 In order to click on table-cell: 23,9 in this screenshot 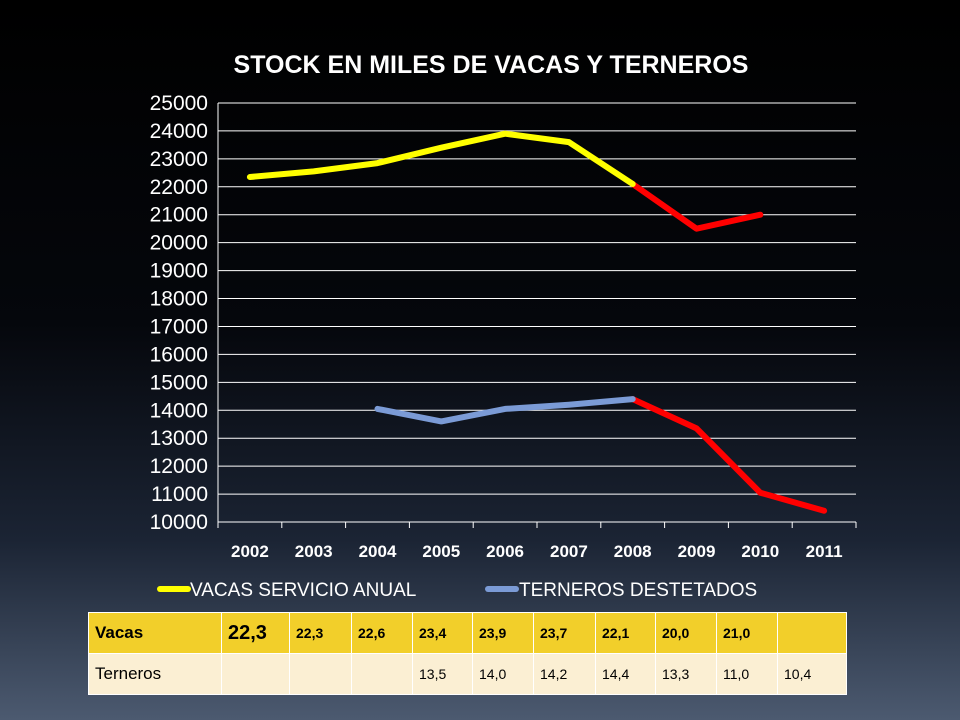, I will do `click(503, 633)`.